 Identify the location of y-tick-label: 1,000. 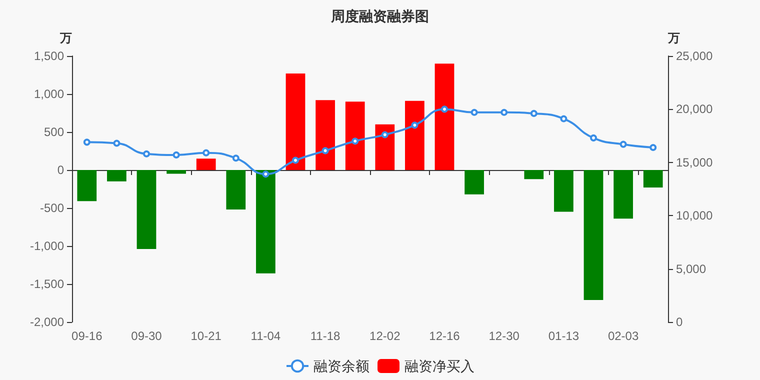
(49, 94).